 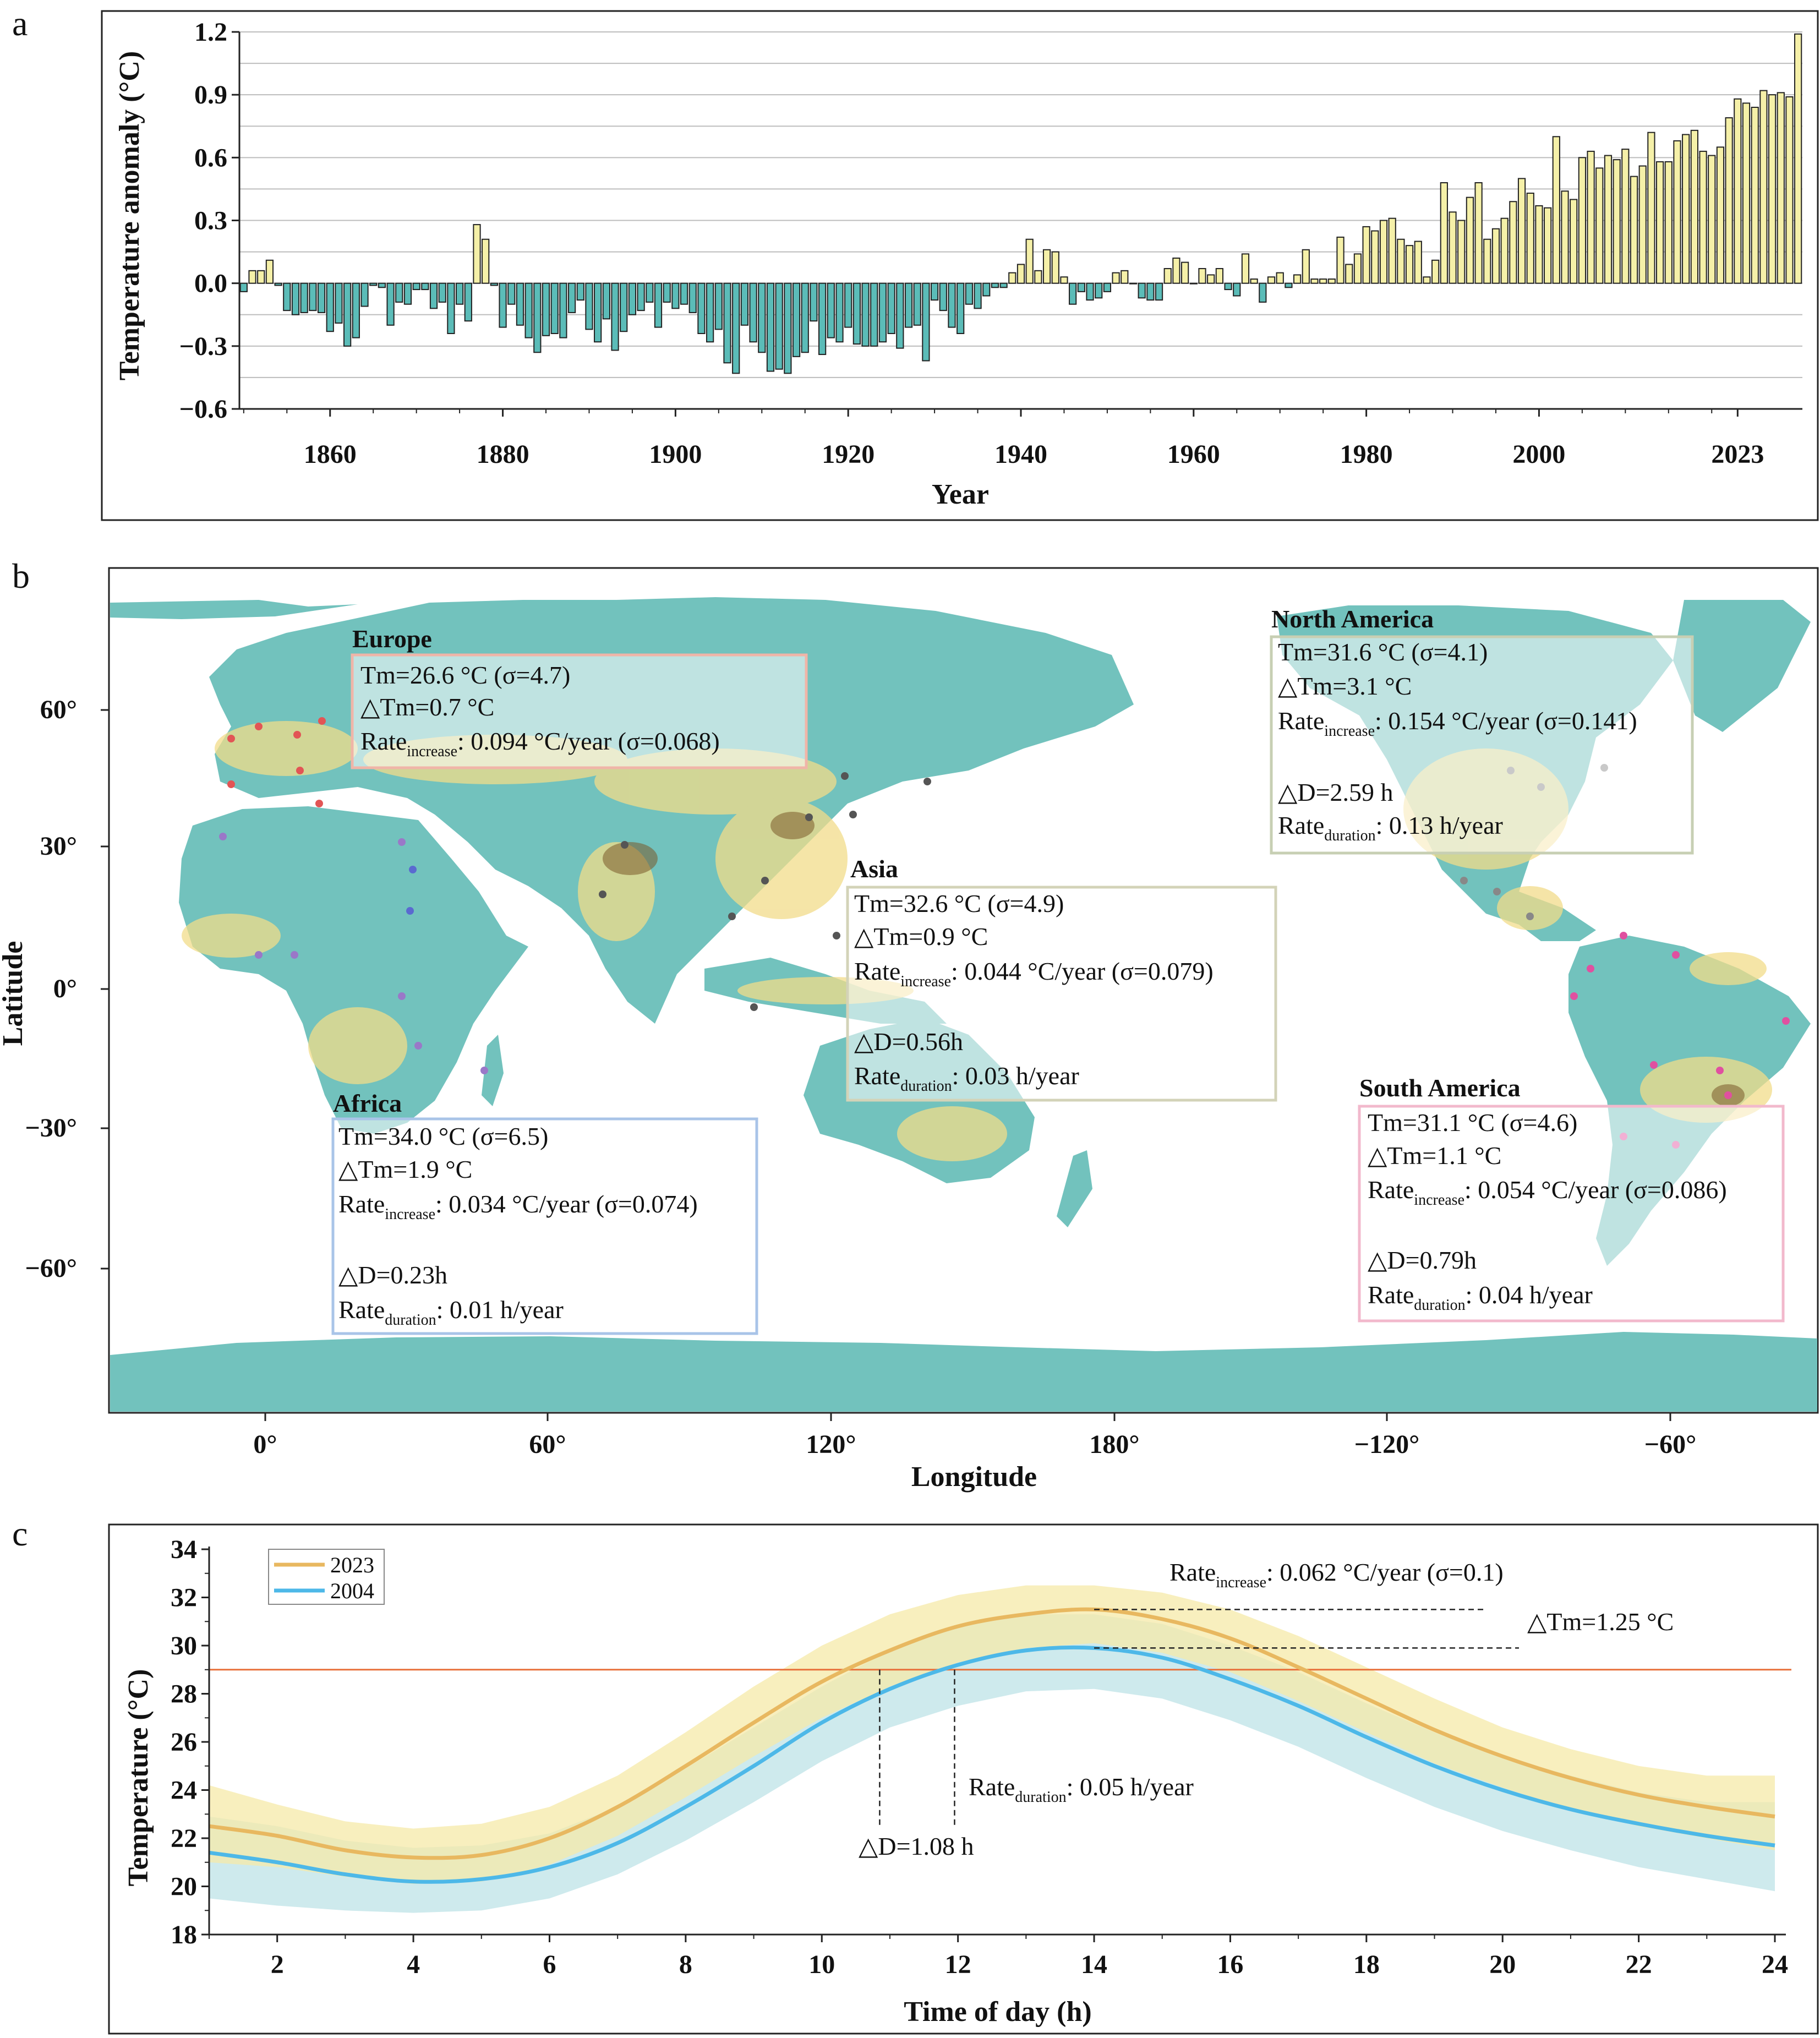 What do you see at coordinates (1502, 1964) in the screenshot?
I see `x-tick-label: 20` at bounding box center [1502, 1964].